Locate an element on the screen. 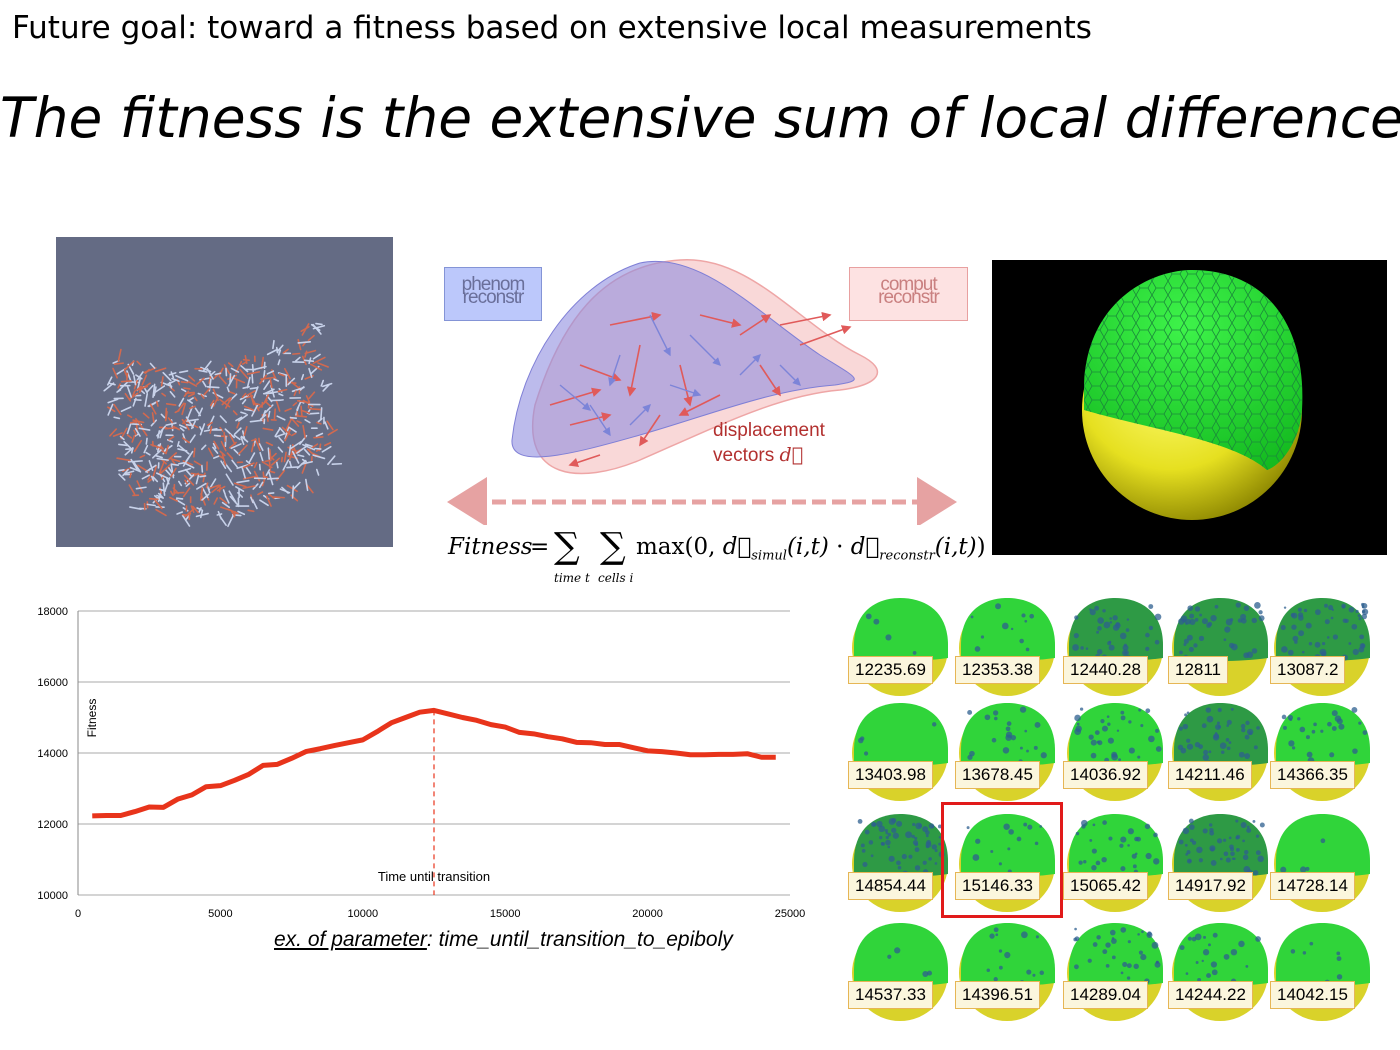 Image resolution: width=1400 pixels, height=1050 pixels. phenom-shape is located at coordinates (683, 359).